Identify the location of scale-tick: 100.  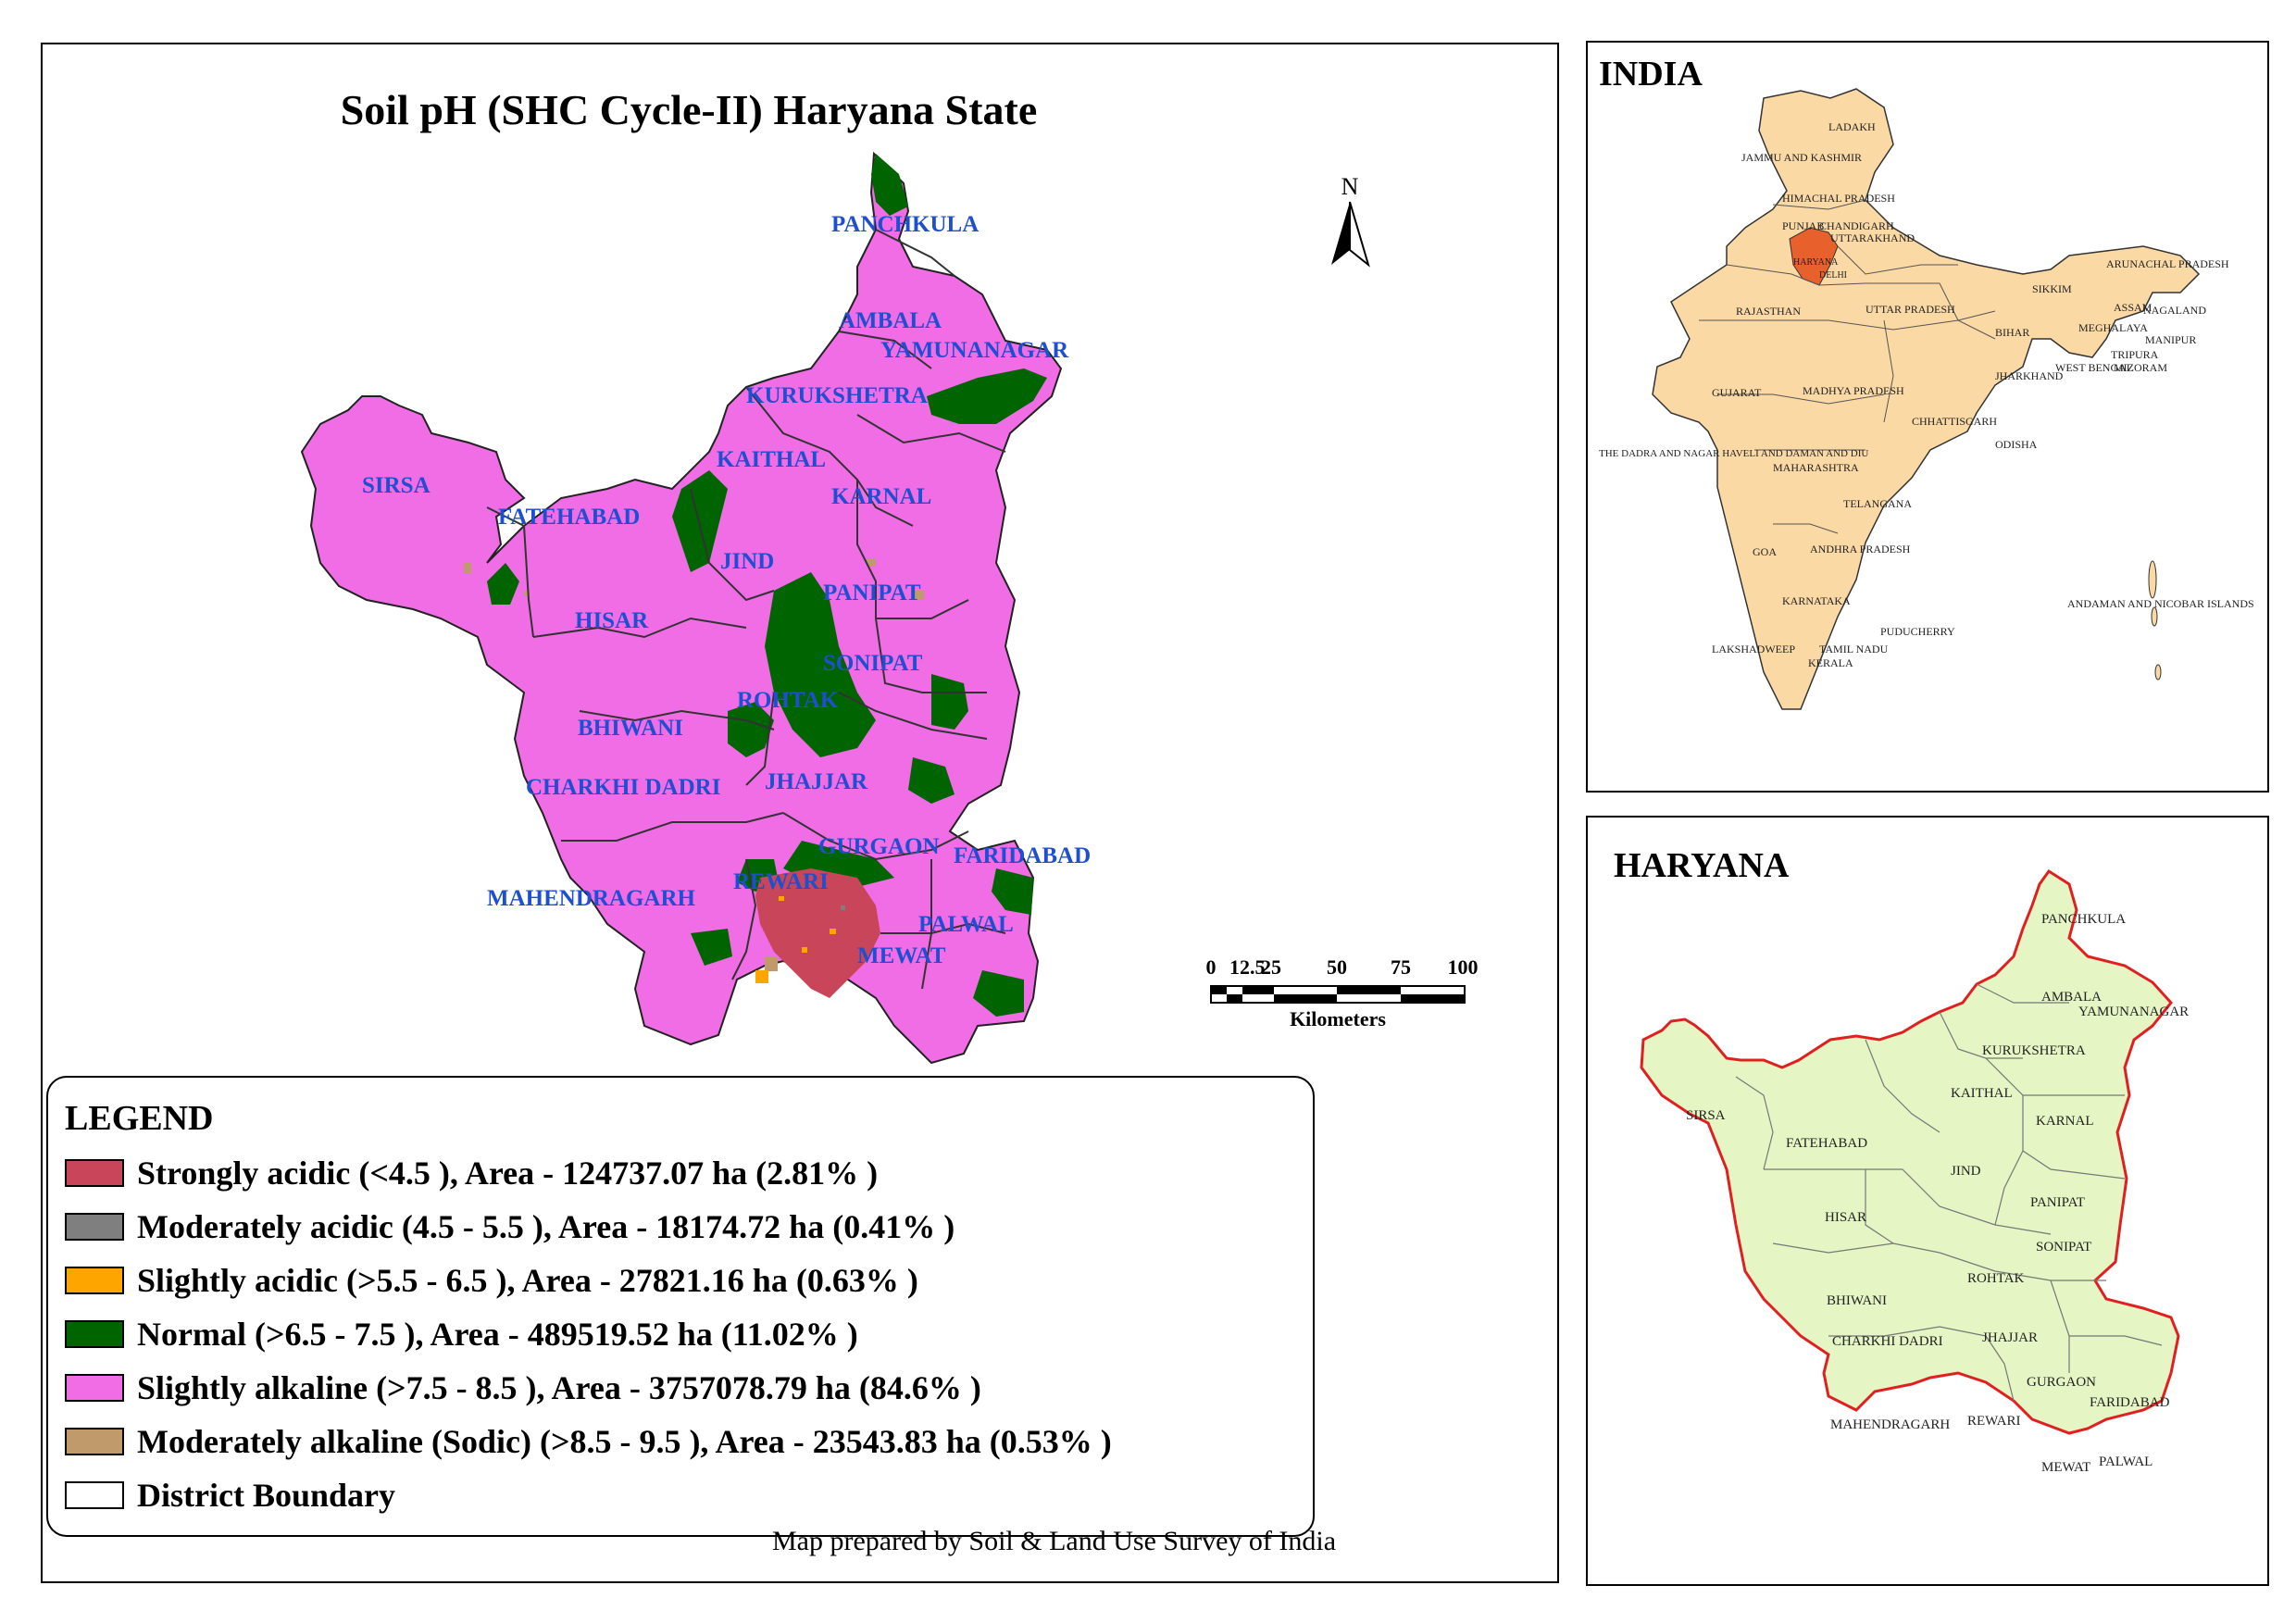
(1463, 967).